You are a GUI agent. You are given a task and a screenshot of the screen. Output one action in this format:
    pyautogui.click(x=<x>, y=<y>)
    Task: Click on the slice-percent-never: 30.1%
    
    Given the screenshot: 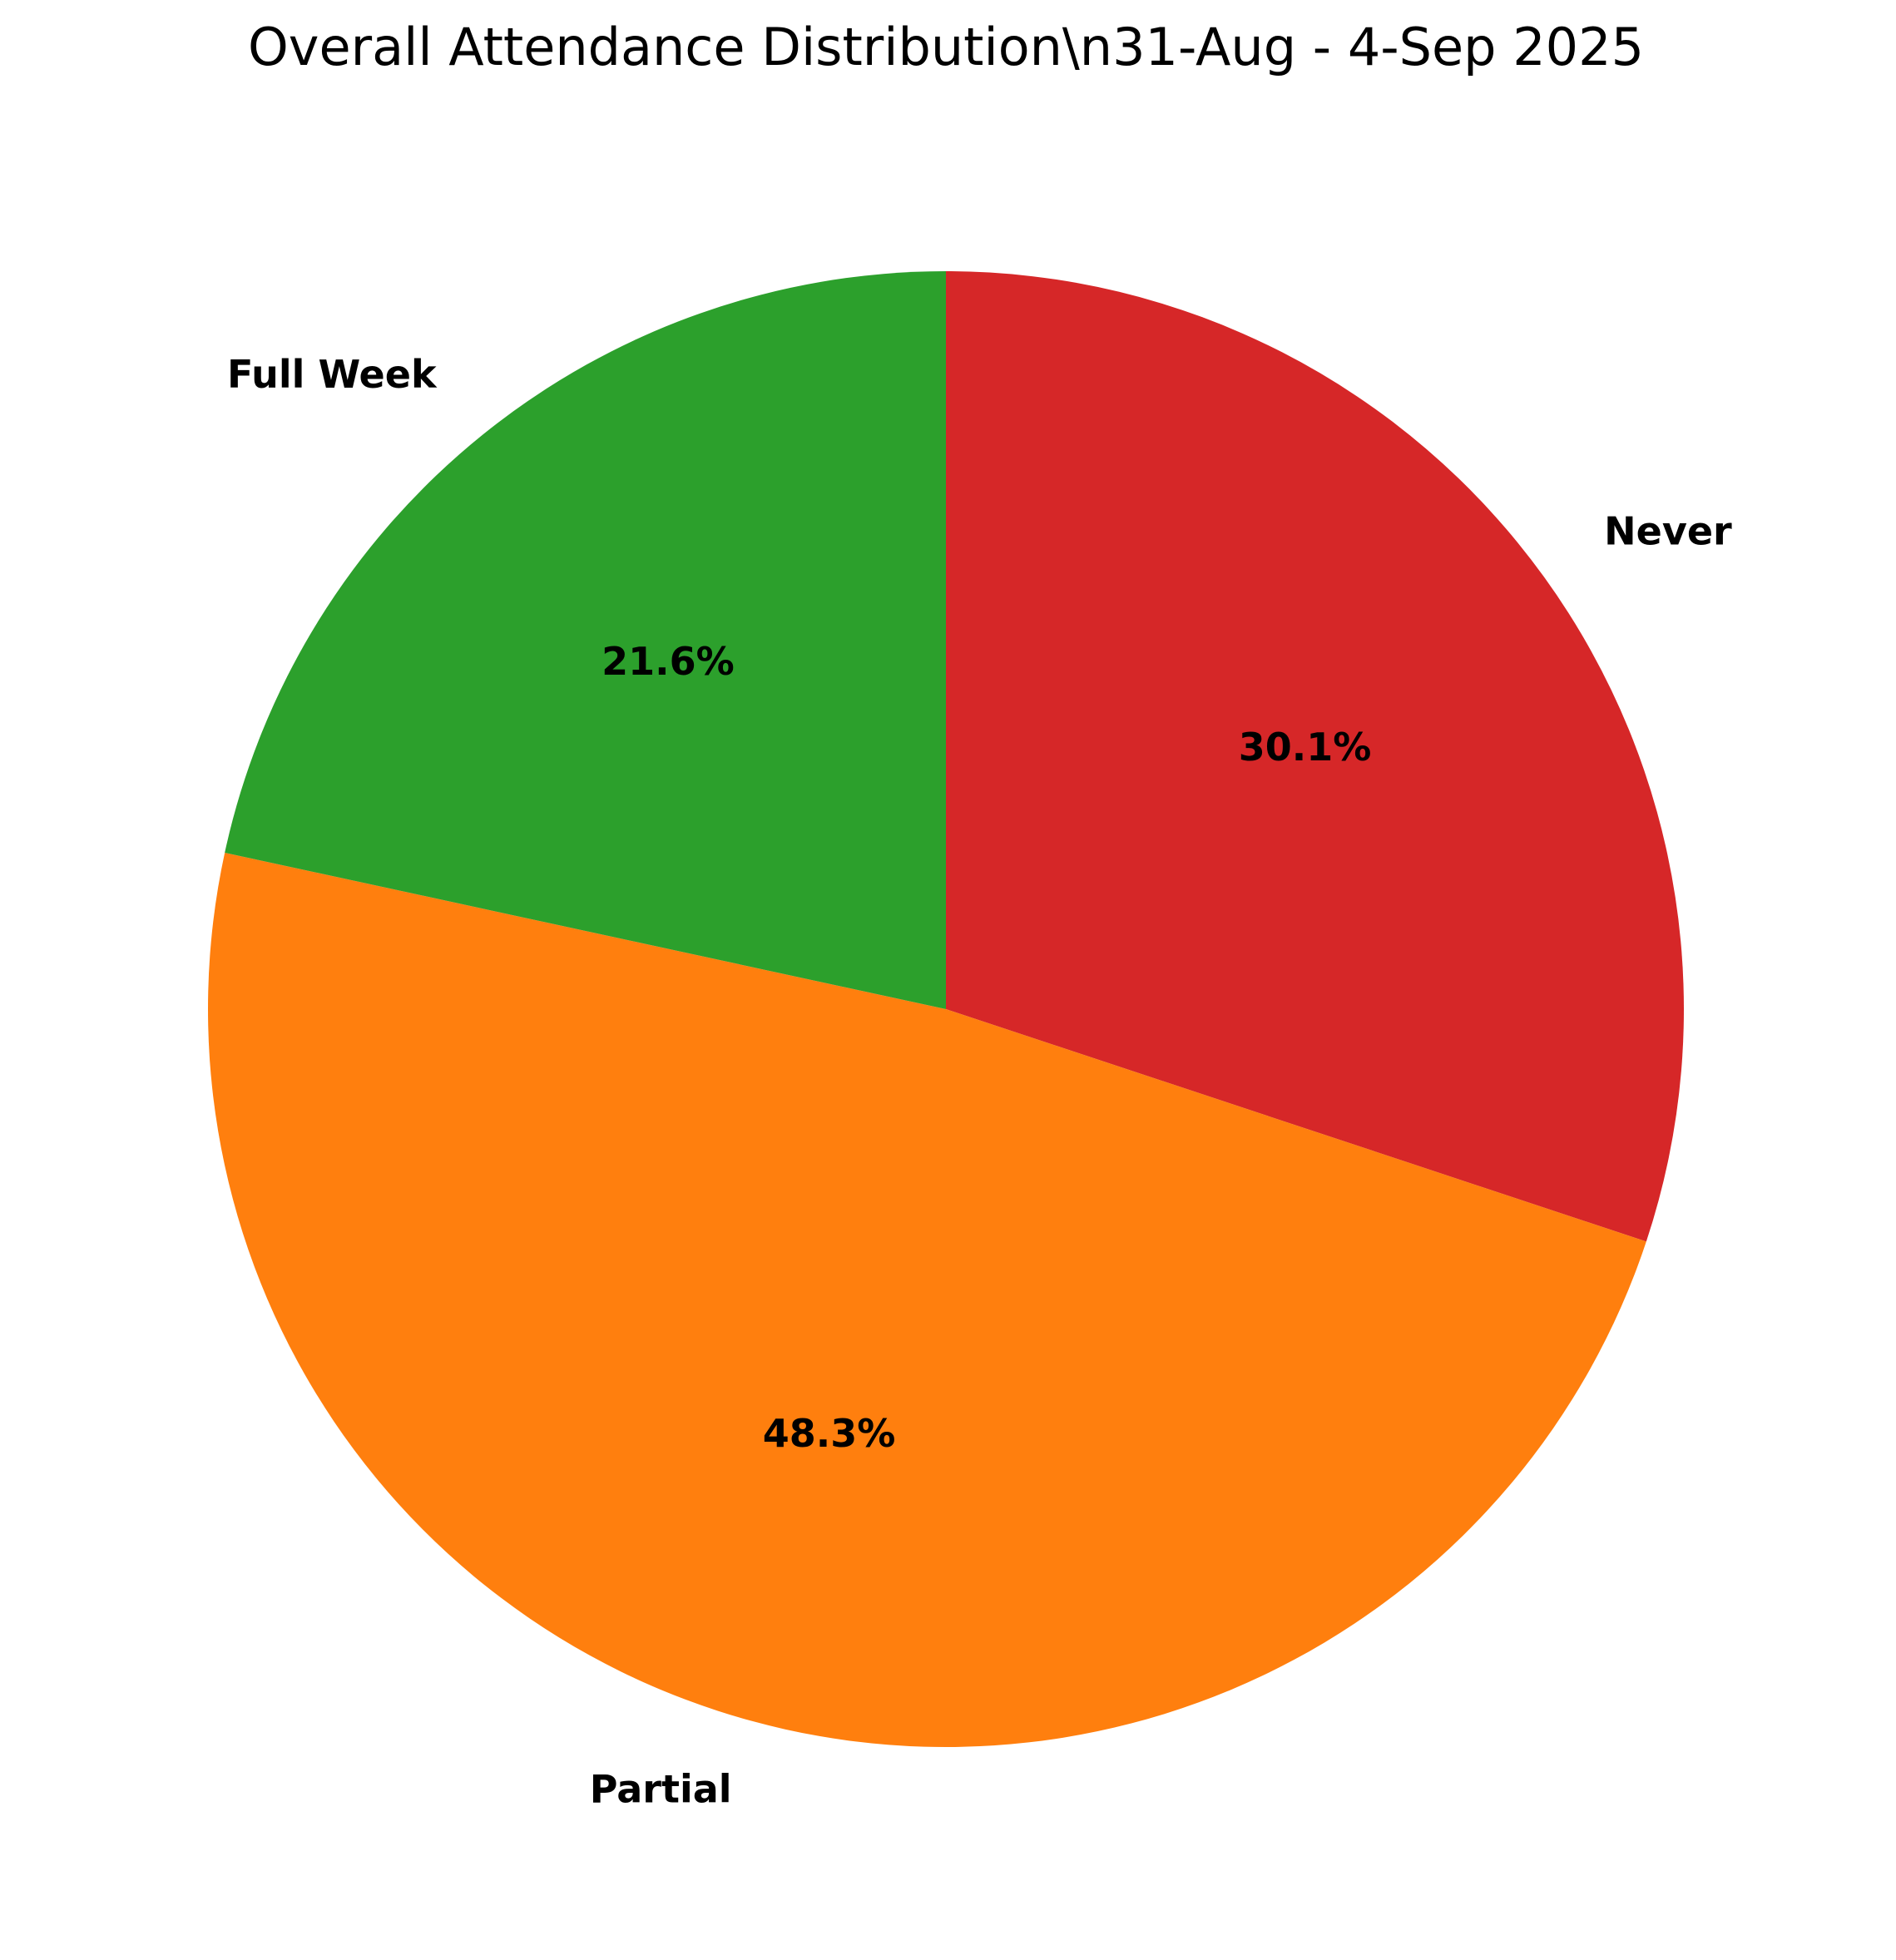 What is the action you would take?
    pyautogui.click(x=1305, y=747)
    